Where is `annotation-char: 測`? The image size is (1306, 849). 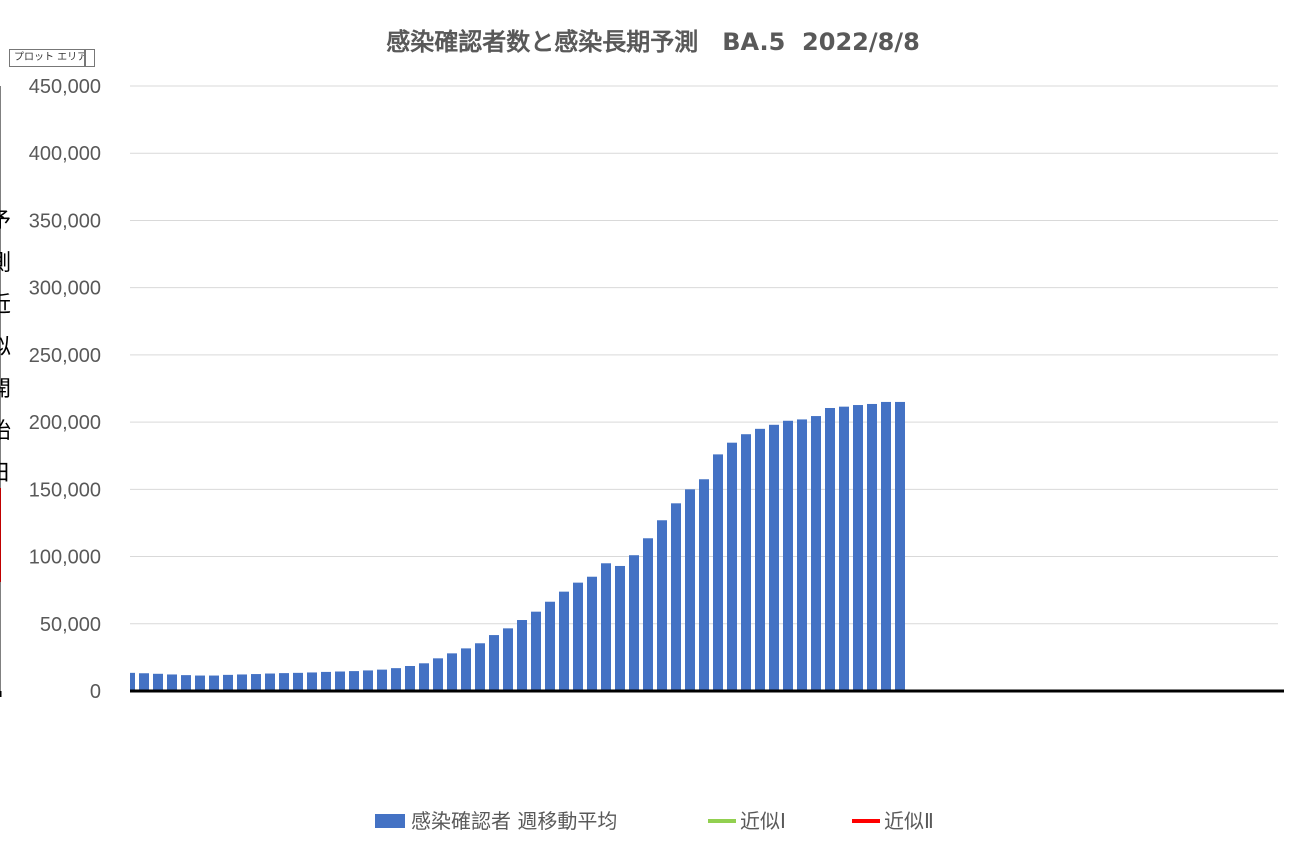 annotation-char: 測 is located at coordinates (5, 263).